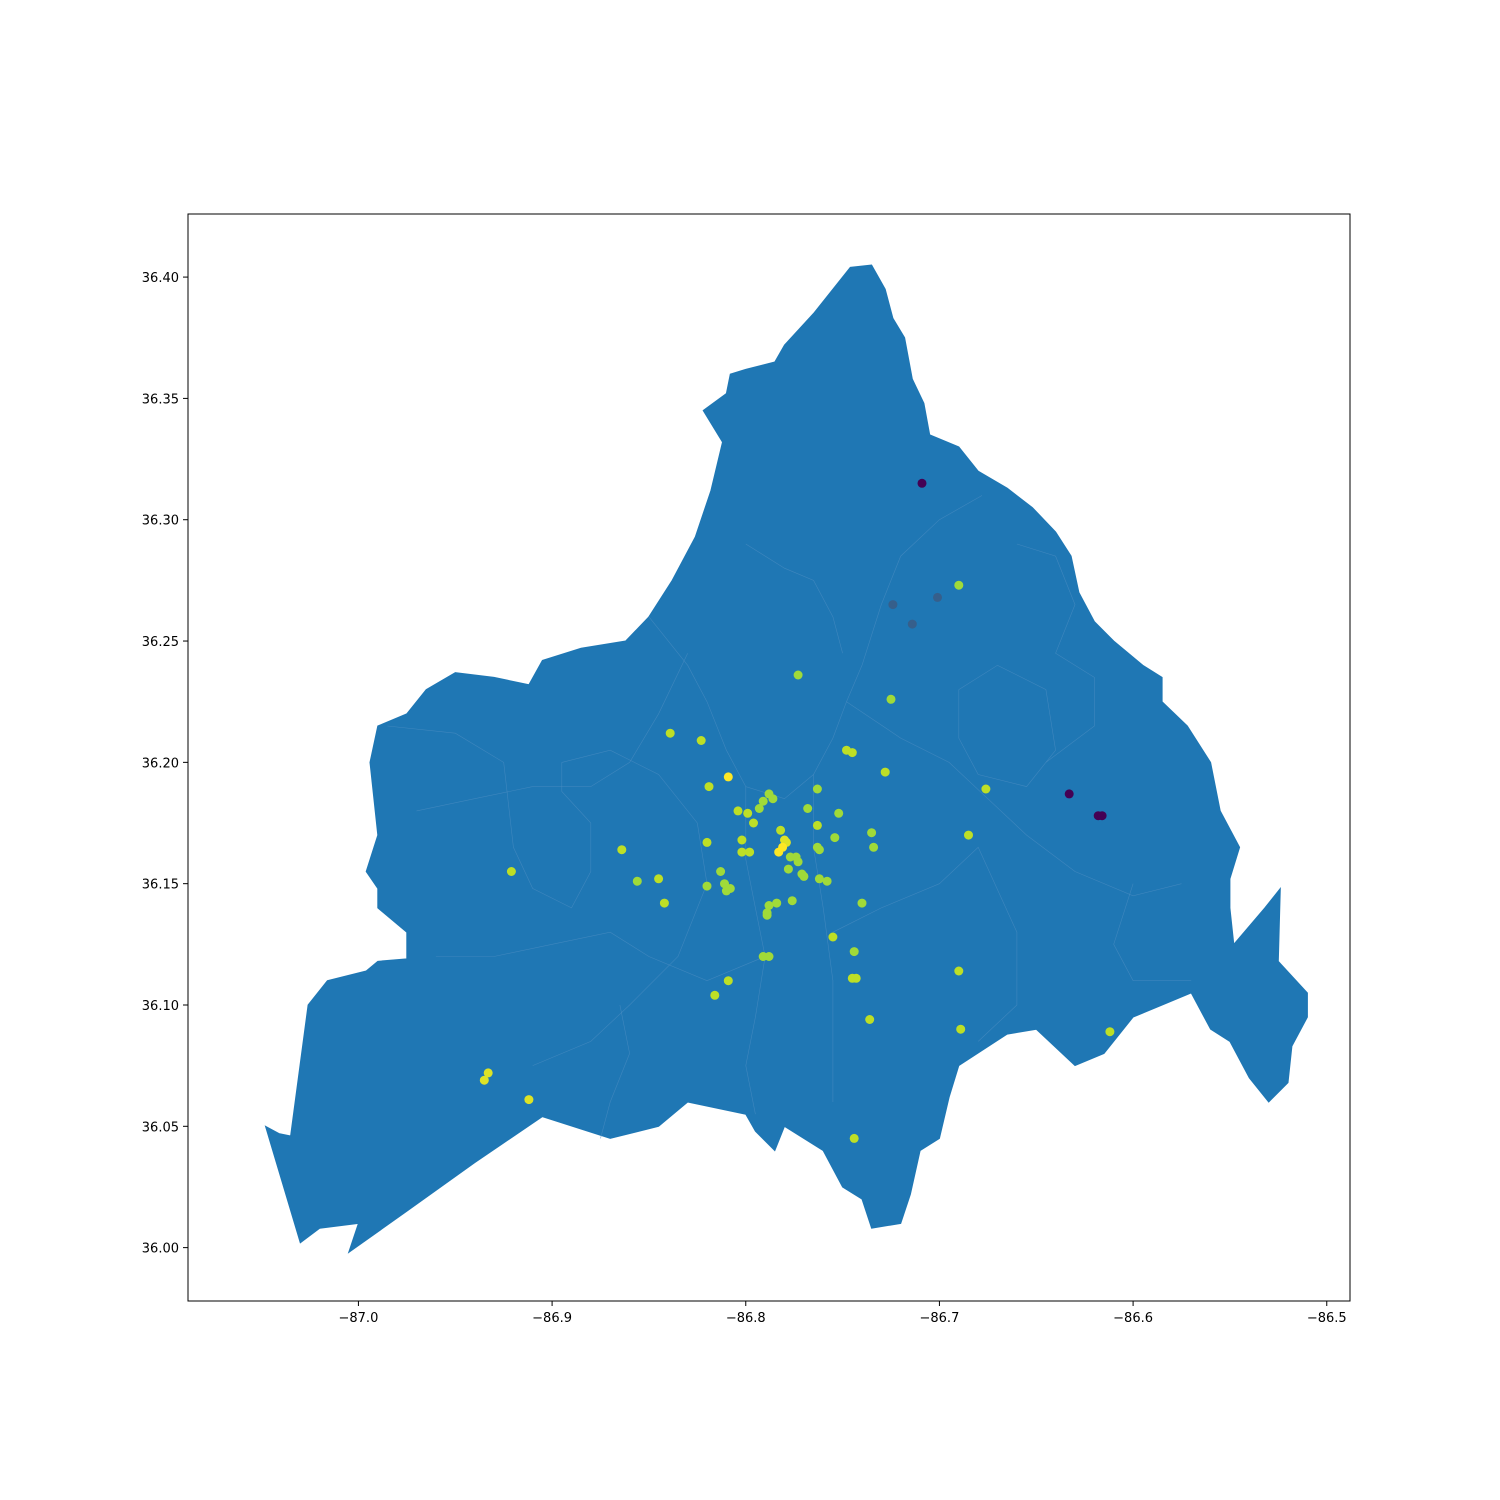  I want to click on y-tick-label: 36.20, so click(160, 763).